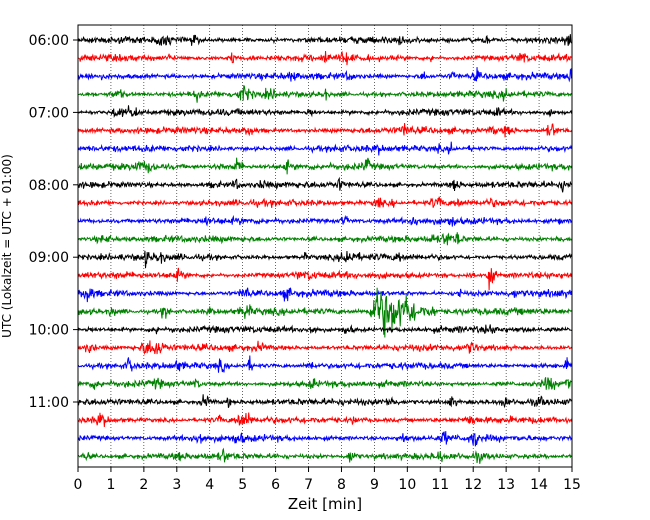 The height and width of the screenshot is (520, 650). I want to click on x-tick-label-6: 6, so click(275, 485).